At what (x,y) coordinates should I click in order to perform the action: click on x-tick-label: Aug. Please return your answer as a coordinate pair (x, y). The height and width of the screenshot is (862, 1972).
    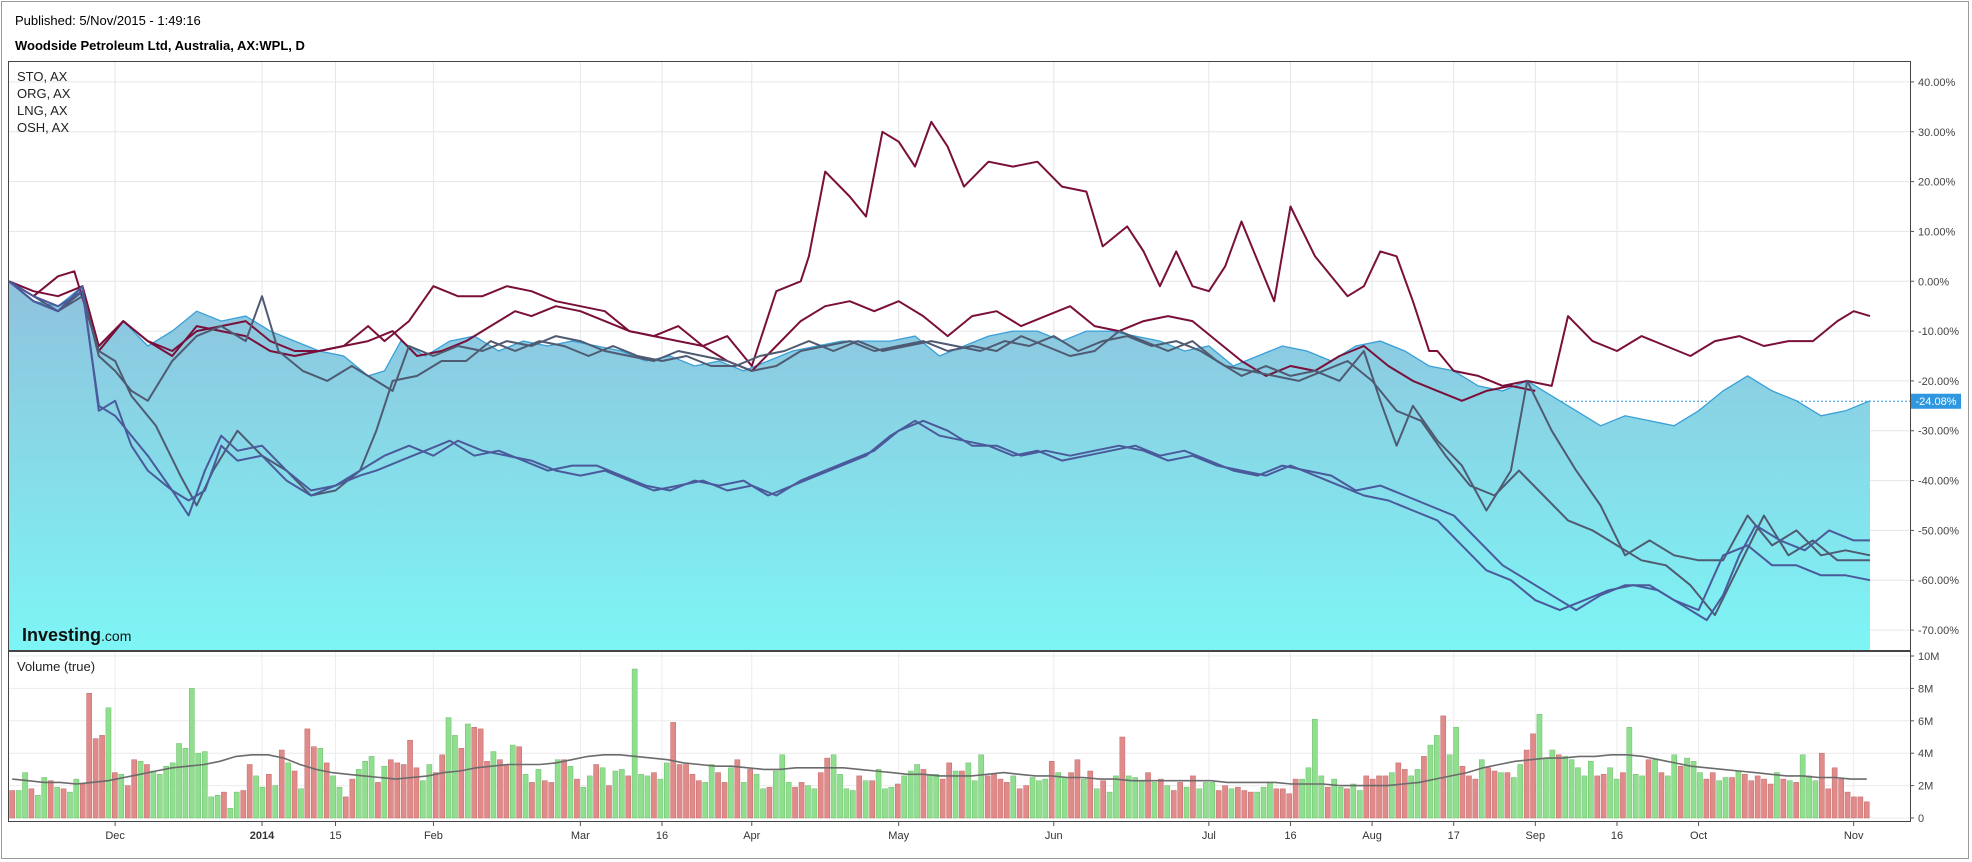
    Looking at the image, I should click on (1372, 836).